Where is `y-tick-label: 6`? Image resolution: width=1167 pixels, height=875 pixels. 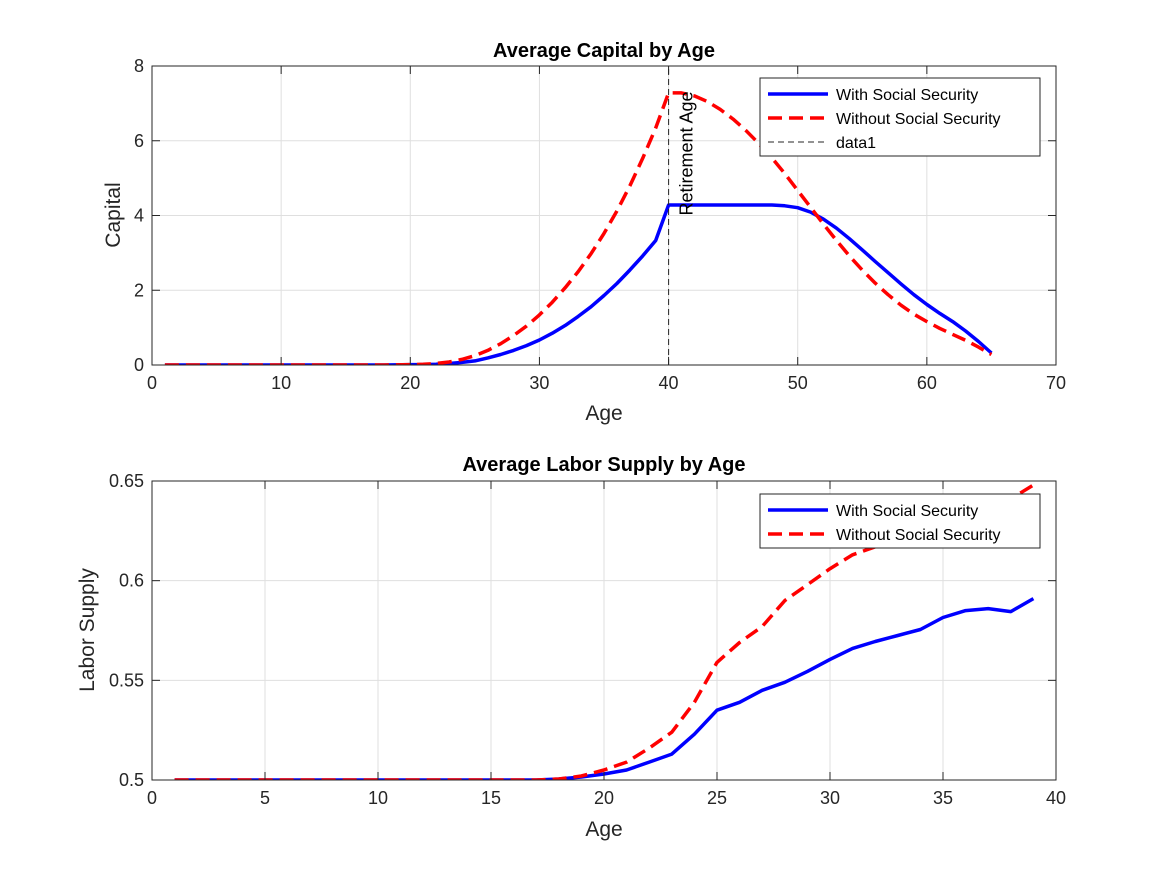 y-tick-label: 6 is located at coordinates (139, 141).